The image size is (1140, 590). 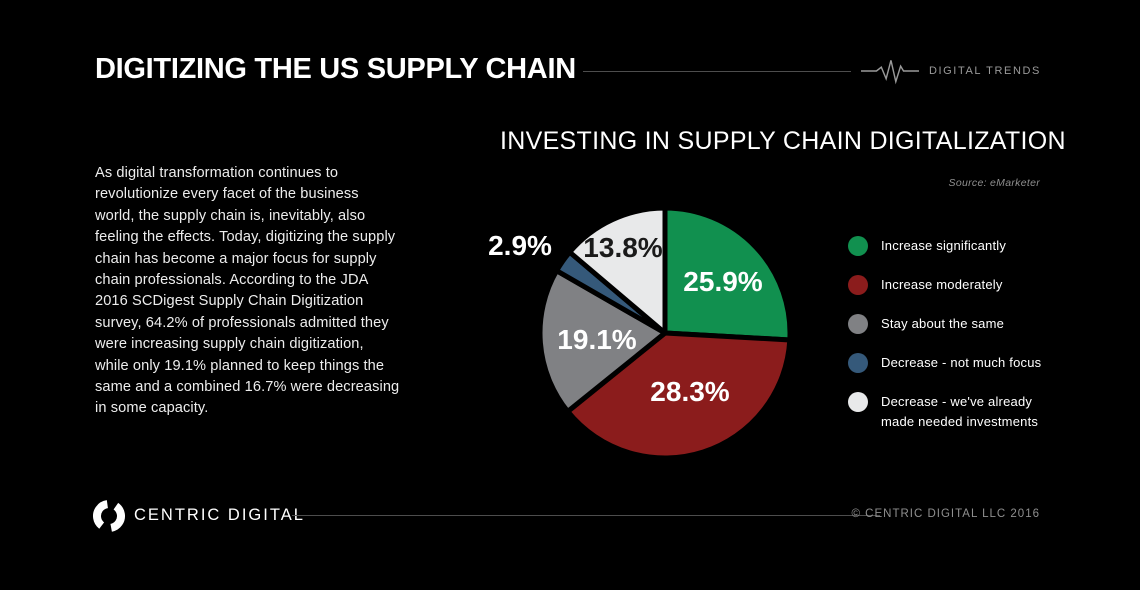 I want to click on page-title: DIGITIZING THE US SUPPLY CHAIN, so click(x=335, y=69).